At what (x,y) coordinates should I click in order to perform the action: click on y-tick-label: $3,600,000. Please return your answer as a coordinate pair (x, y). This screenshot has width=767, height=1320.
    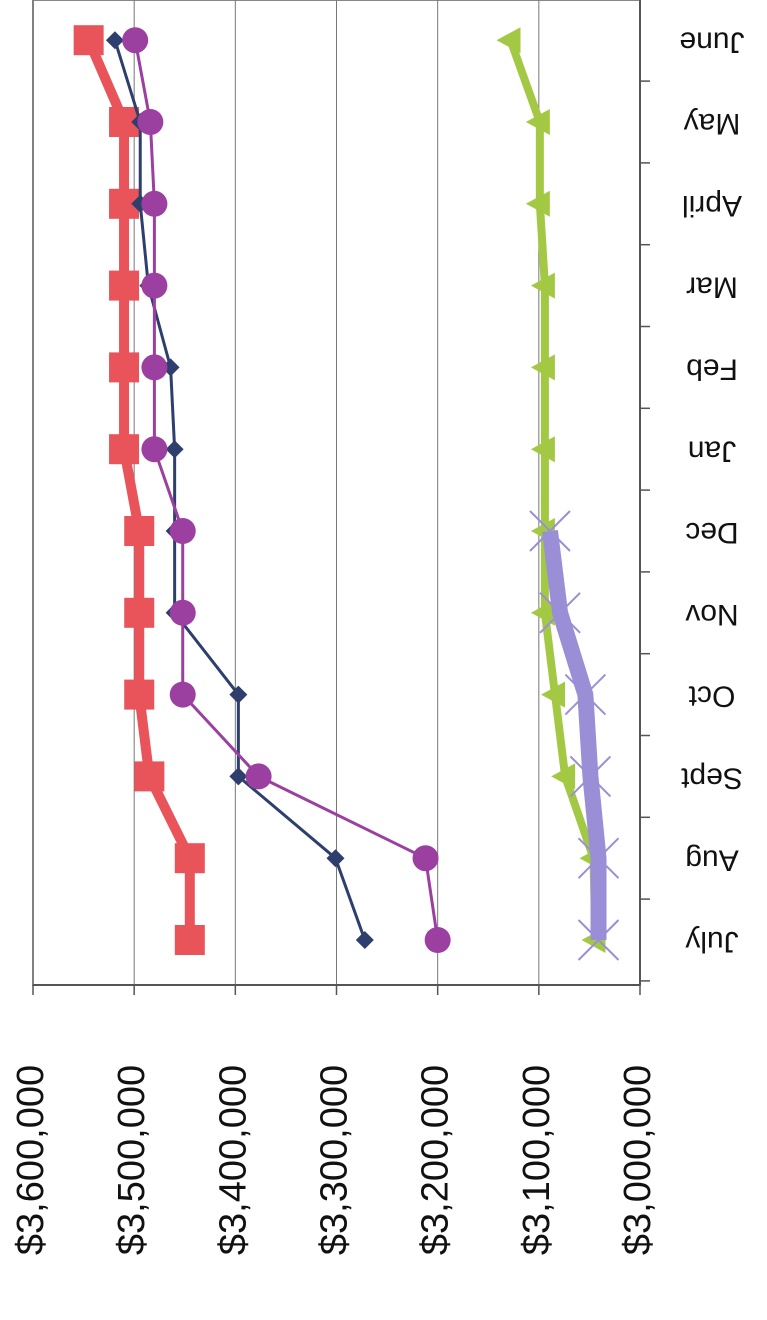
    Looking at the image, I should click on (31, 1160).